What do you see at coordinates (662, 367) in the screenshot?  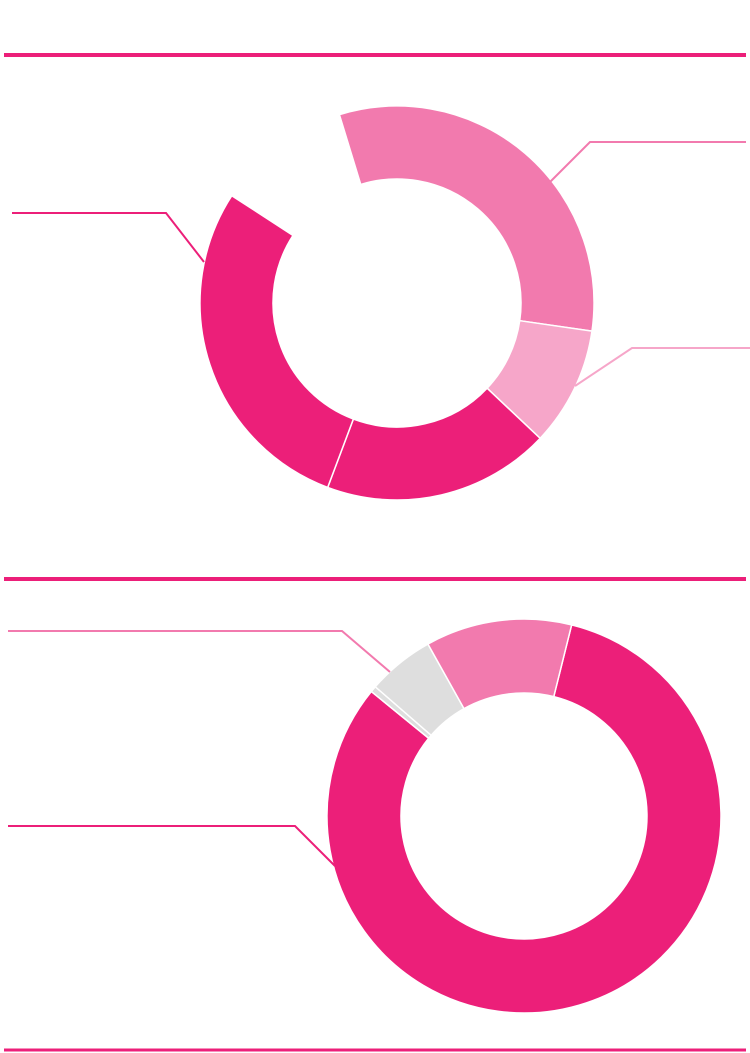 I see `leader-line-1-right-bottom` at bounding box center [662, 367].